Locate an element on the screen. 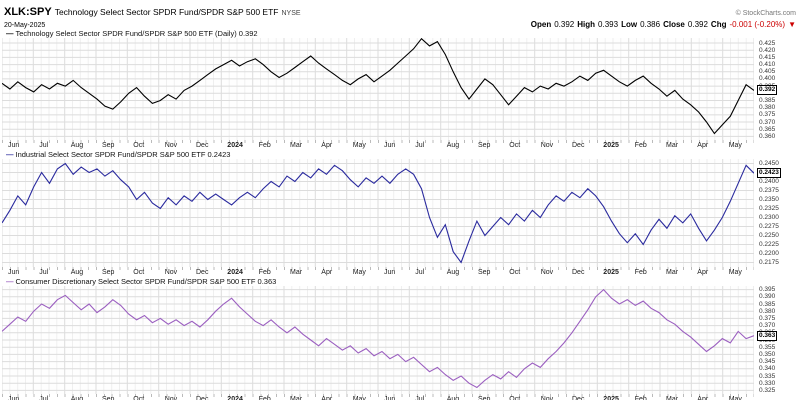 The image size is (800, 400). y-tick-label: 0.340 is located at coordinates (767, 369).